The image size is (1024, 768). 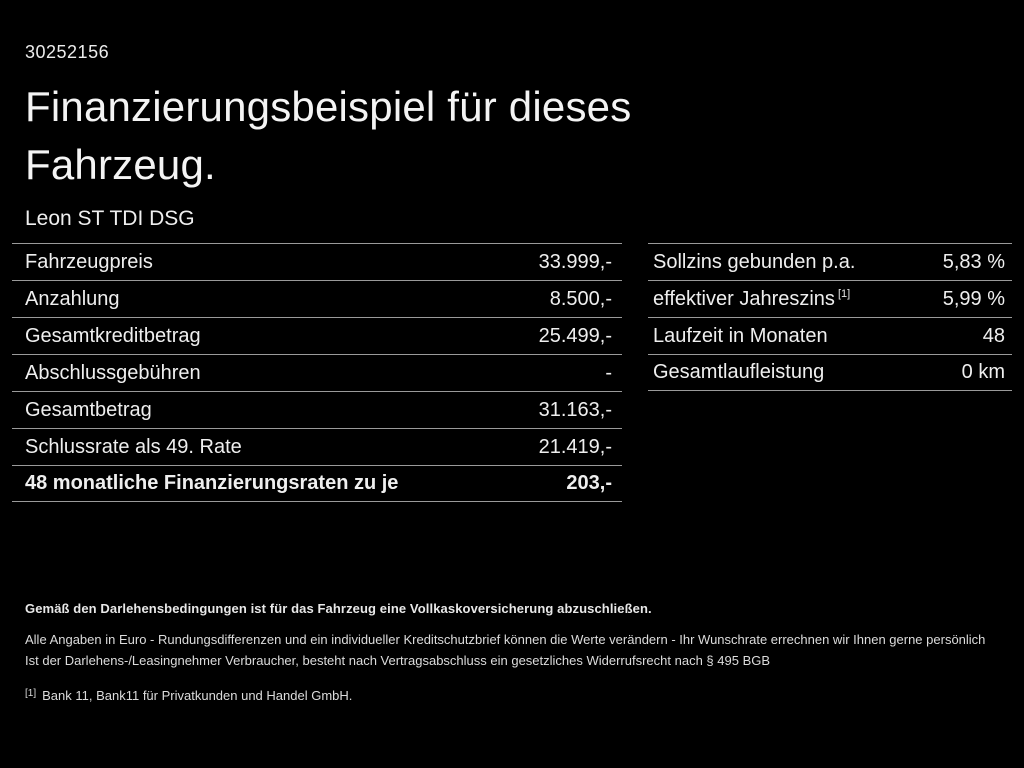 What do you see at coordinates (973, 261) in the screenshot?
I see `row-value: 5,83 %` at bounding box center [973, 261].